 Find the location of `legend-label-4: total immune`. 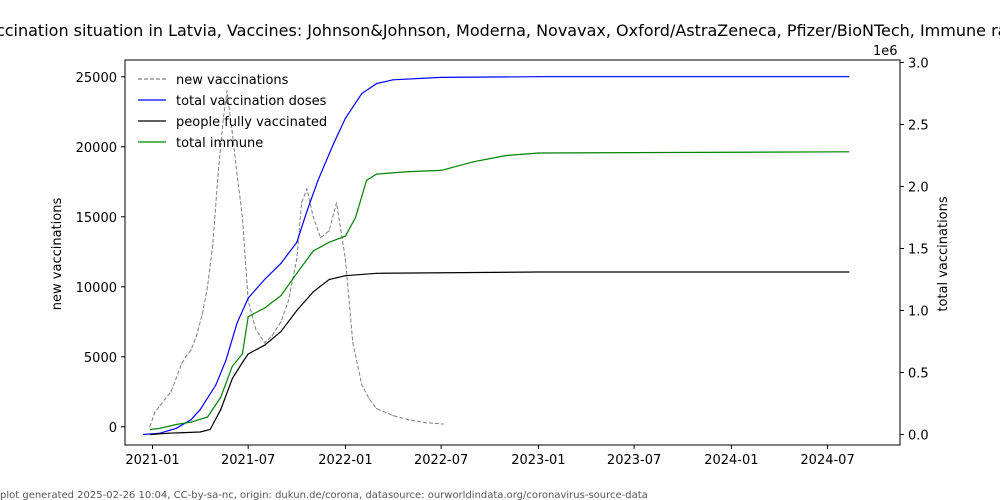

legend-label-4: total immune is located at coordinates (219, 143).